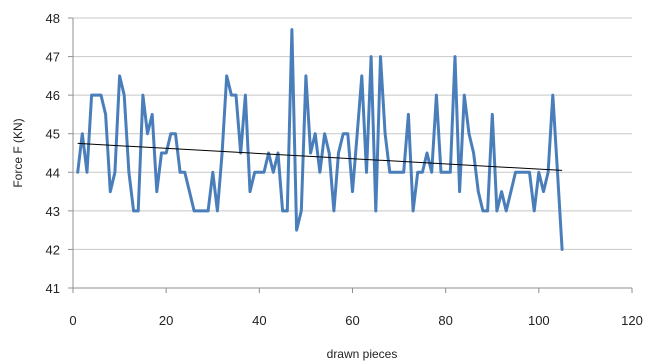 The image size is (651, 364). I want to click on y-tick-label: 45, so click(53, 134).